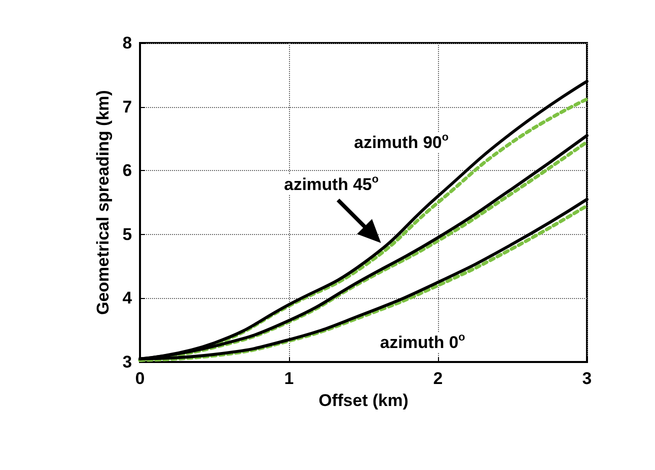 Image resolution: width=655 pixels, height=470 pixels. I want to click on y-tick-label: 3, so click(127, 362).